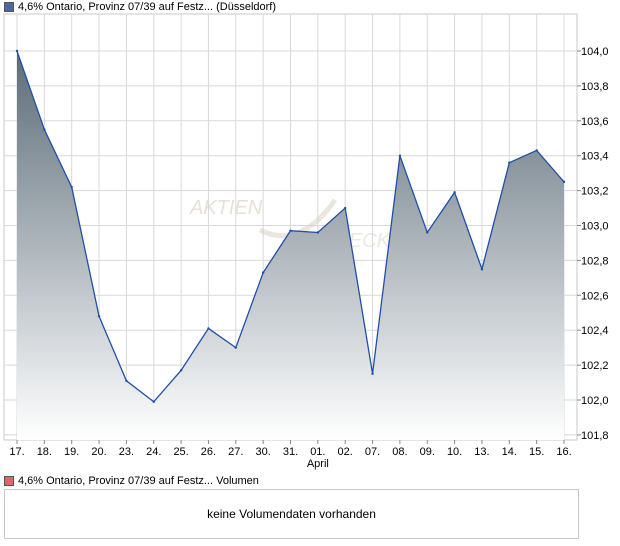 Image resolution: width=620 pixels, height=546 pixels. What do you see at coordinates (563, 452) in the screenshot?
I see `x-tick-label: 16.` at bounding box center [563, 452].